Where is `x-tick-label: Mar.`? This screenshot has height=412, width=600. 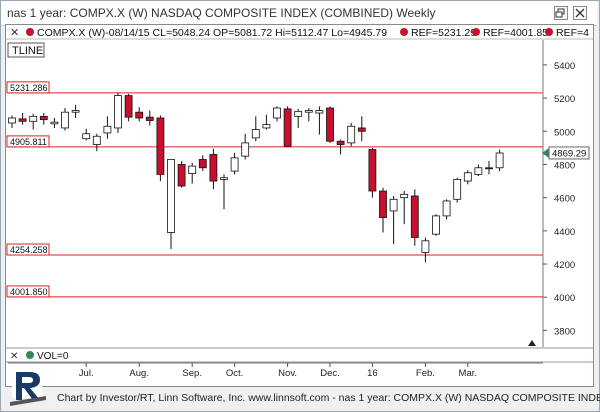
x-tick-label: Mar. is located at coordinates (468, 373).